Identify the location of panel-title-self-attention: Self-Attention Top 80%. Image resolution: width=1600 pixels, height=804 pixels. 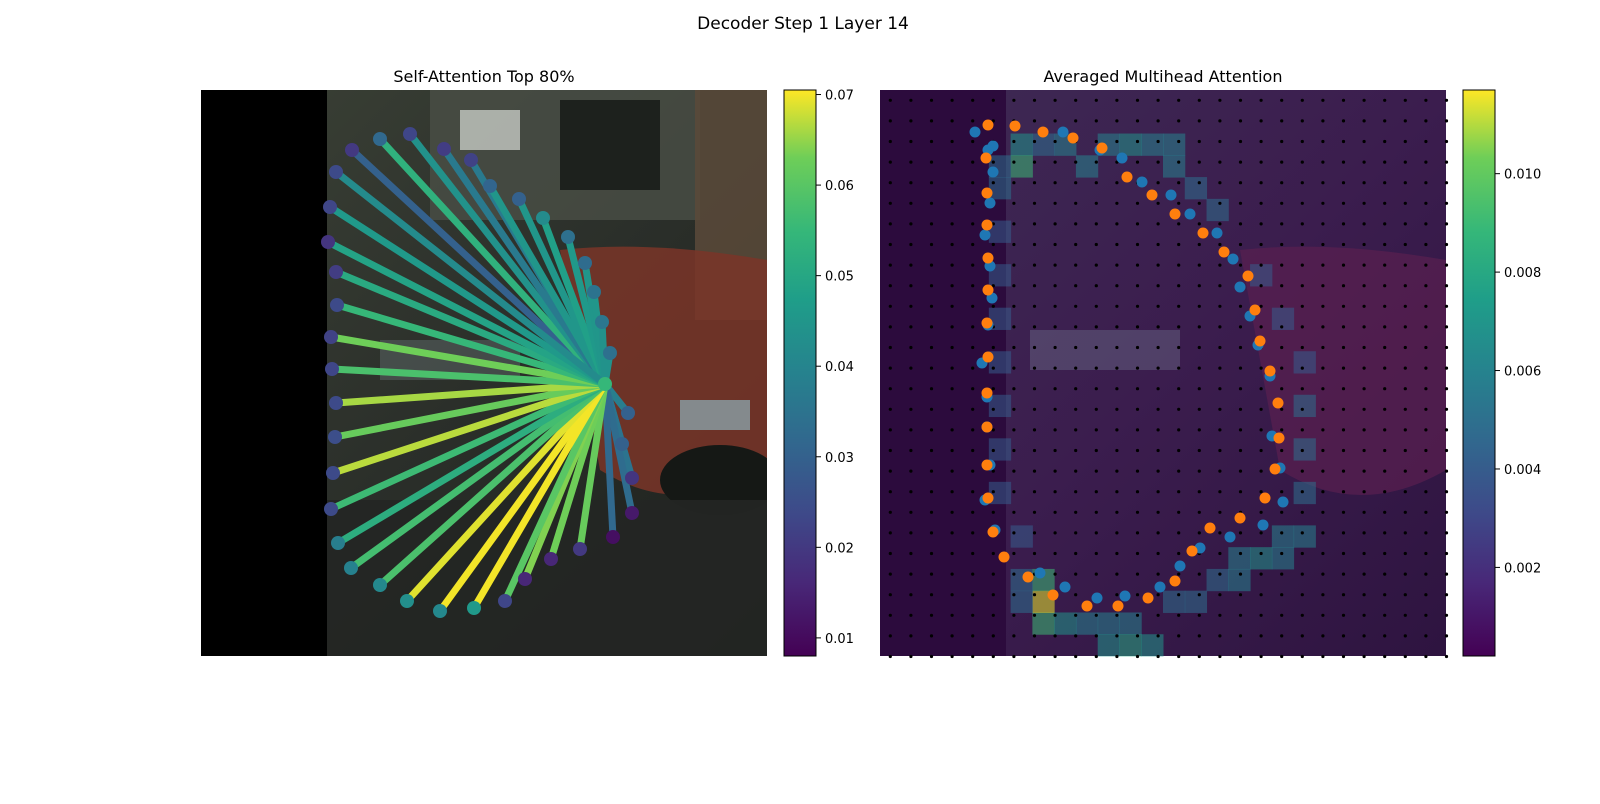
(483, 76).